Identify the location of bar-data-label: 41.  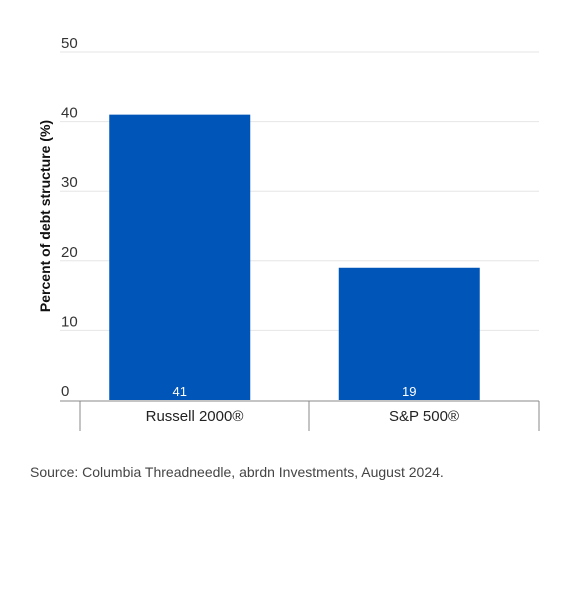
(180, 391).